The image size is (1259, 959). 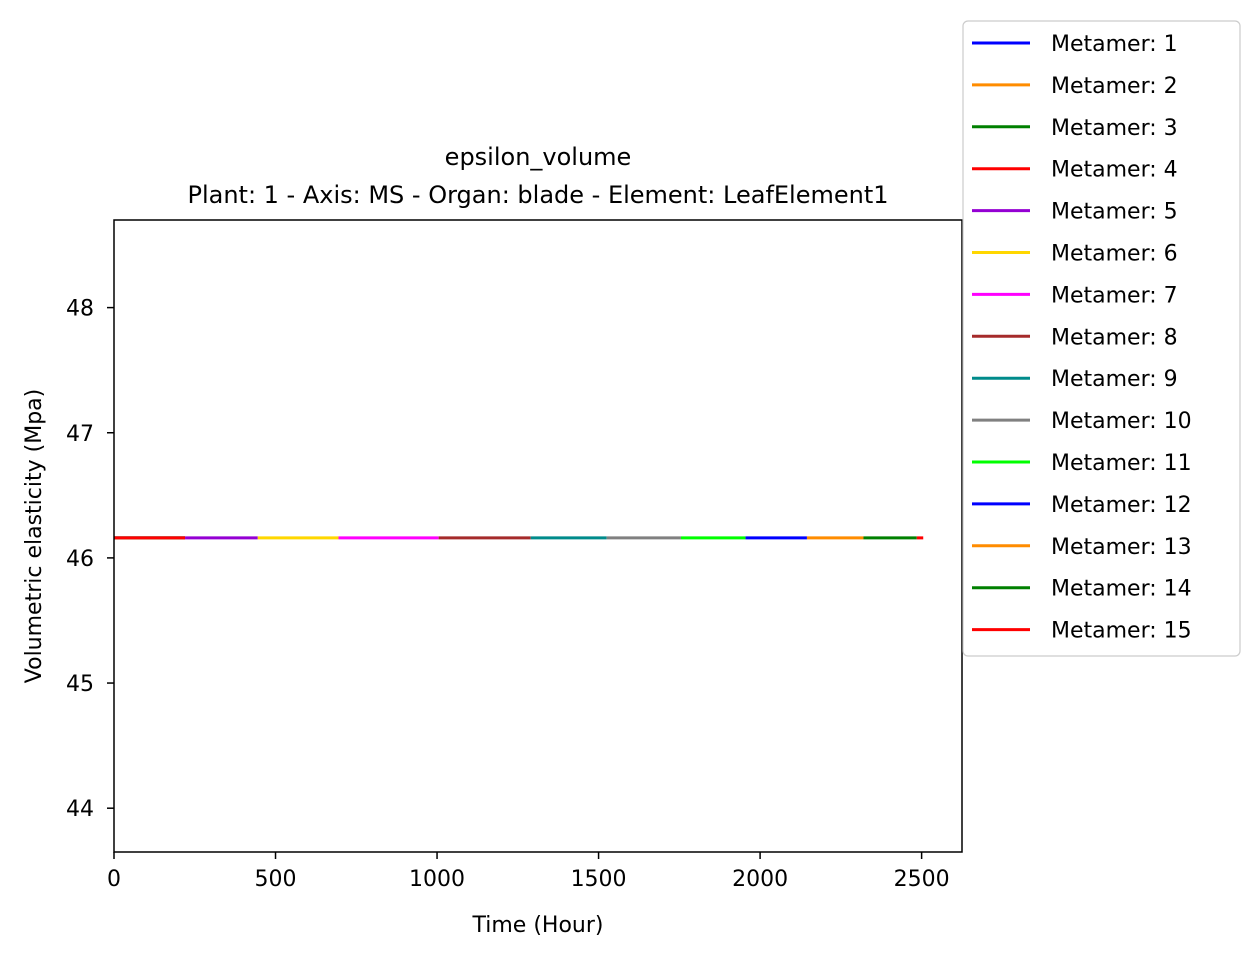 What do you see at coordinates (1114, 86) in the screenshot?
I see `legend-label-metamer-2: Metamer: 2` at bounding box center [1114, 86].